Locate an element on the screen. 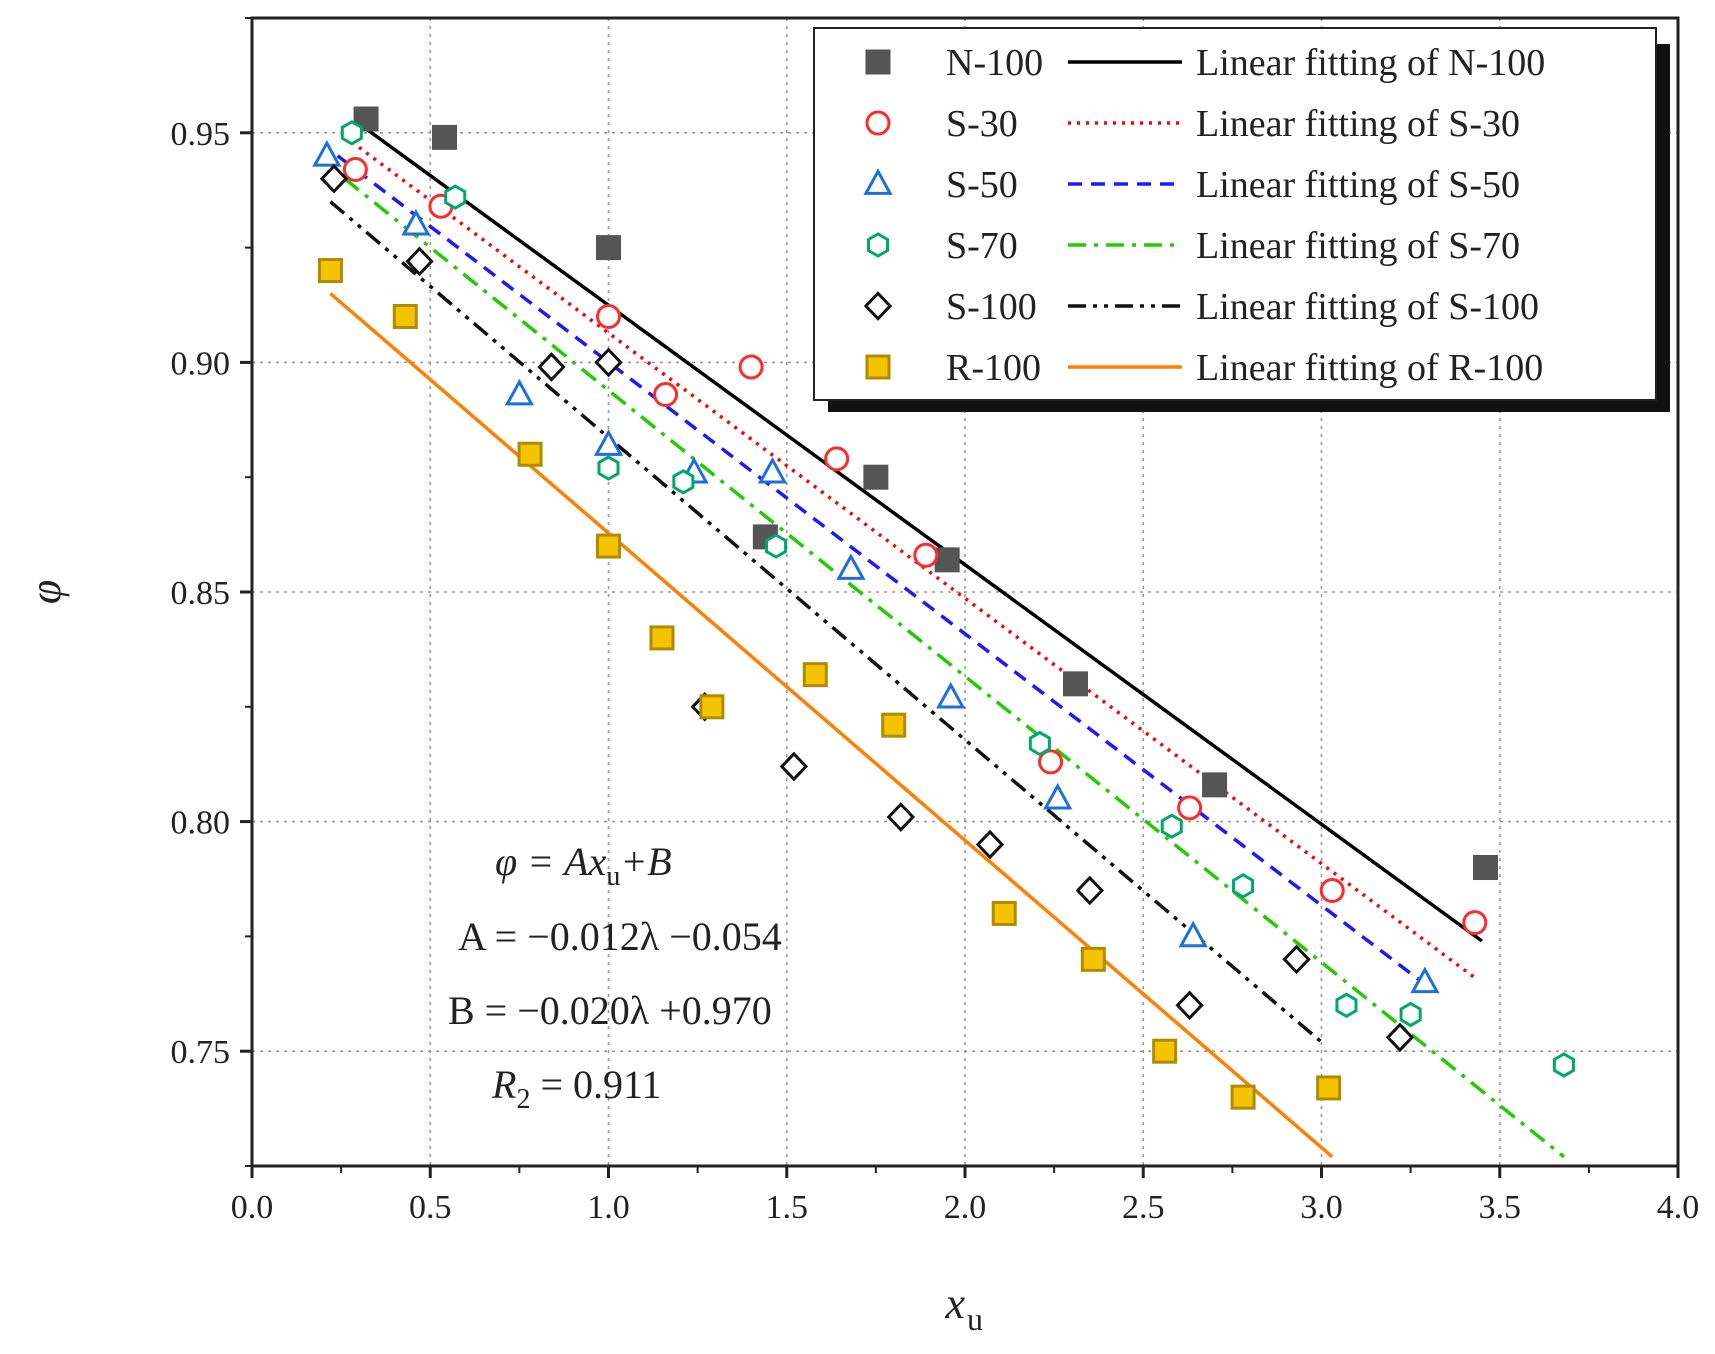 This screenshot has width=1715, height=1354. legend-label-s-70: S-70 is located at coordinates (982, 246).